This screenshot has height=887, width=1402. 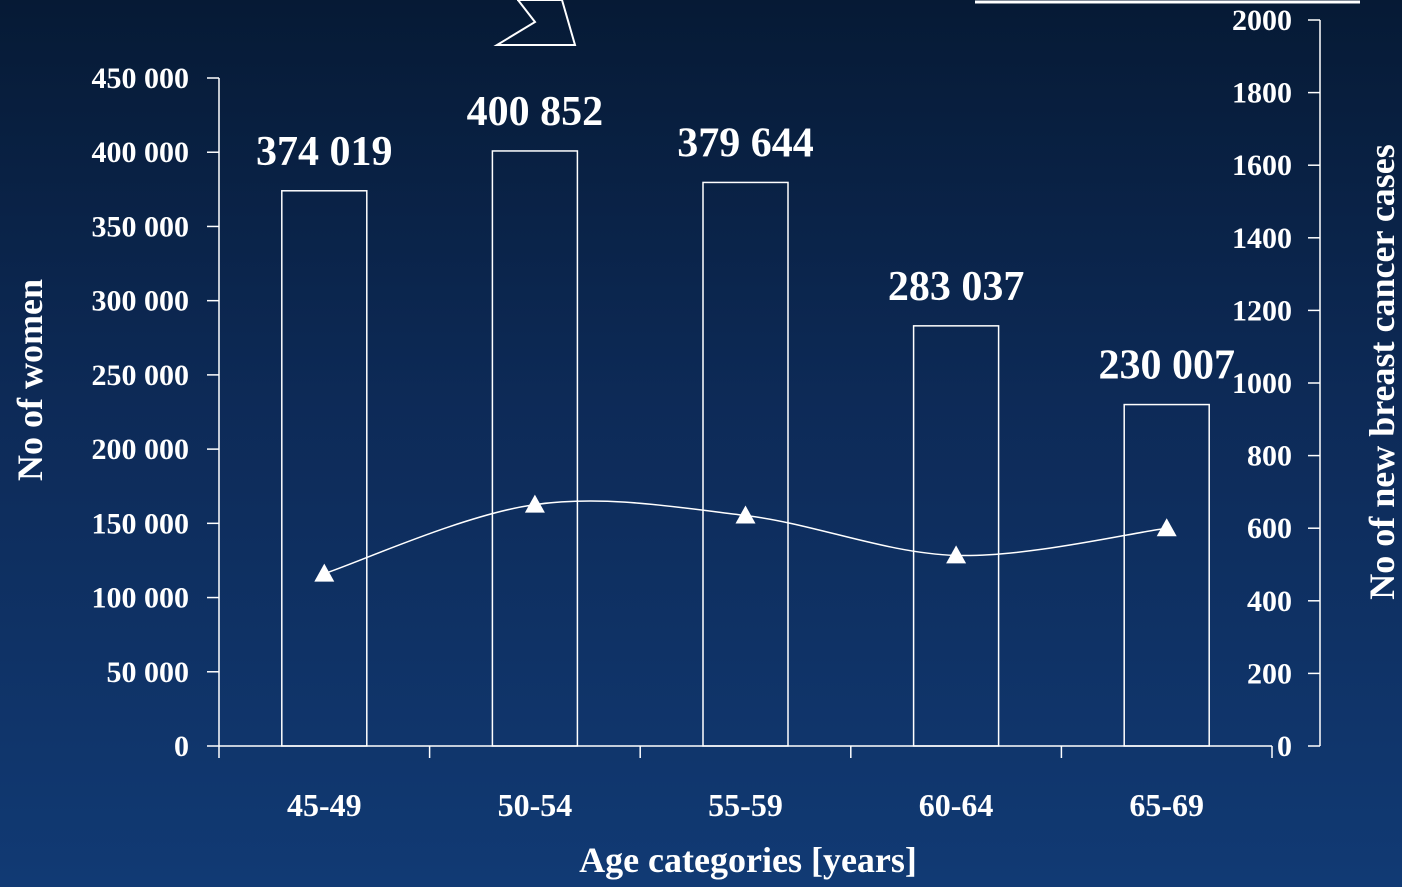 What do you see at coordinates (1262, 93) in the screenshot?
I see `y2-tick-label: 1800` at bounding box center [1262, 93].